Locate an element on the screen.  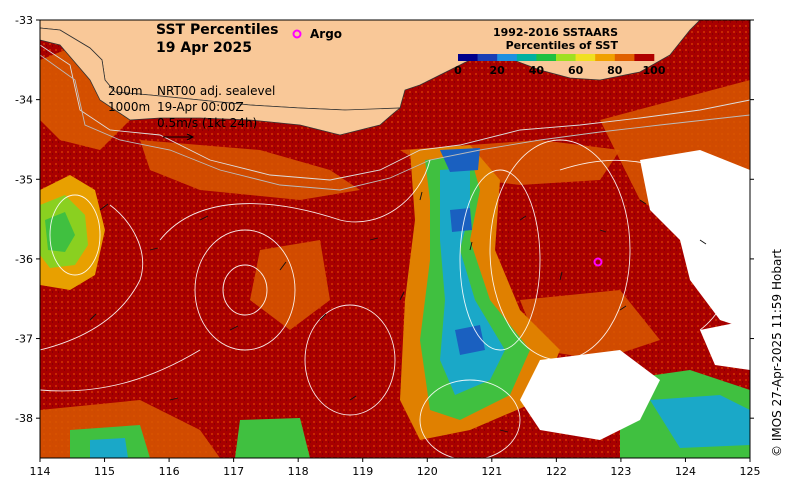
x-tick-label: 119 is located at coordinates (362, 471).